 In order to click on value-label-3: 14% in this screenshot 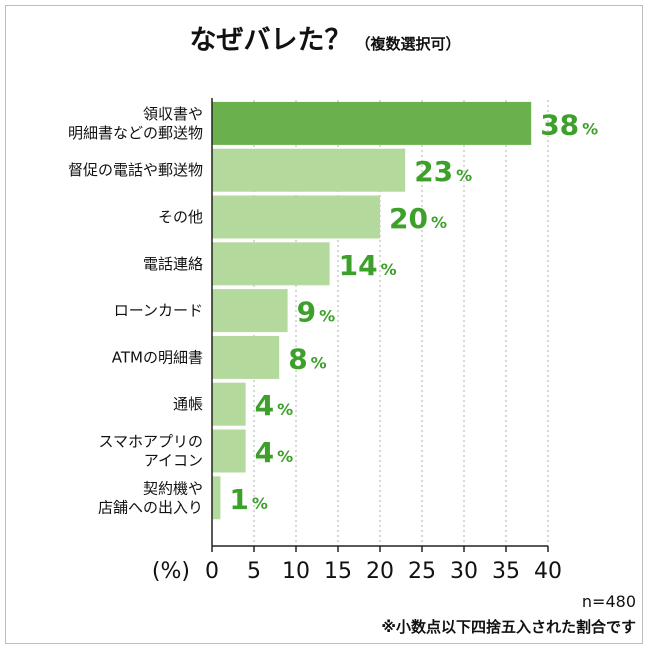, I will do `click(368, 265)`.